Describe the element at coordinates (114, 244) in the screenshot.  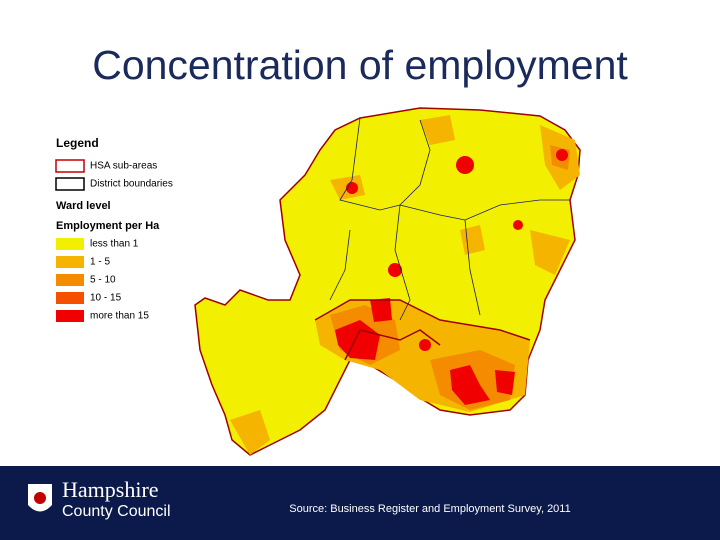
I see `legend-class-label: less than 1` at that location.